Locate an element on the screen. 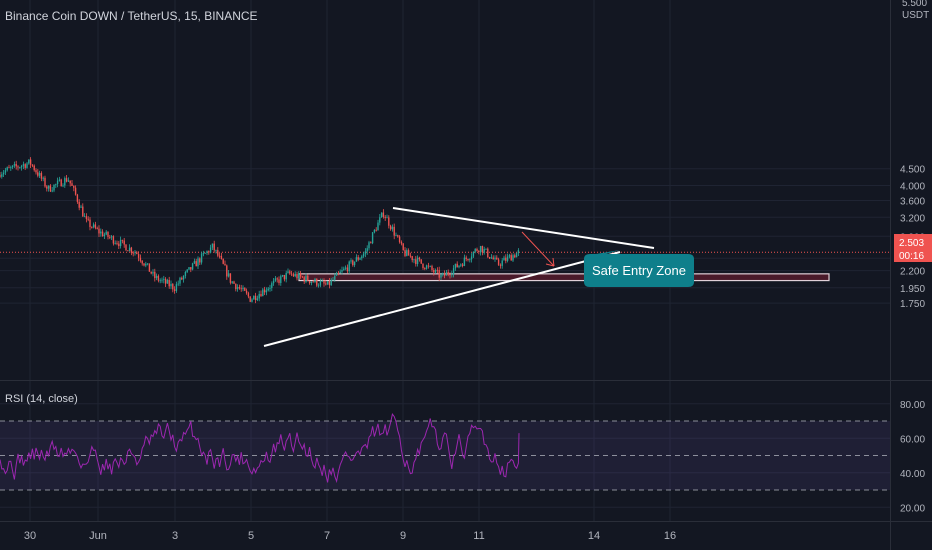 This screenshot has width=932, height=550. time-tick-label: 3 is located at coordinates (175, 536).